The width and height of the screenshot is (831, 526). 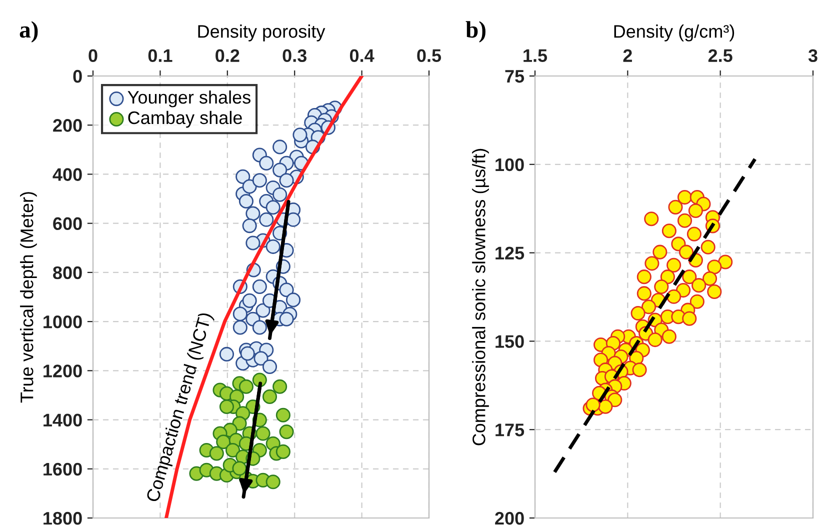 What do you see at coordinates (29, 32) in the screenshot?
I see `text: a)` at bounding box center [29, 32].